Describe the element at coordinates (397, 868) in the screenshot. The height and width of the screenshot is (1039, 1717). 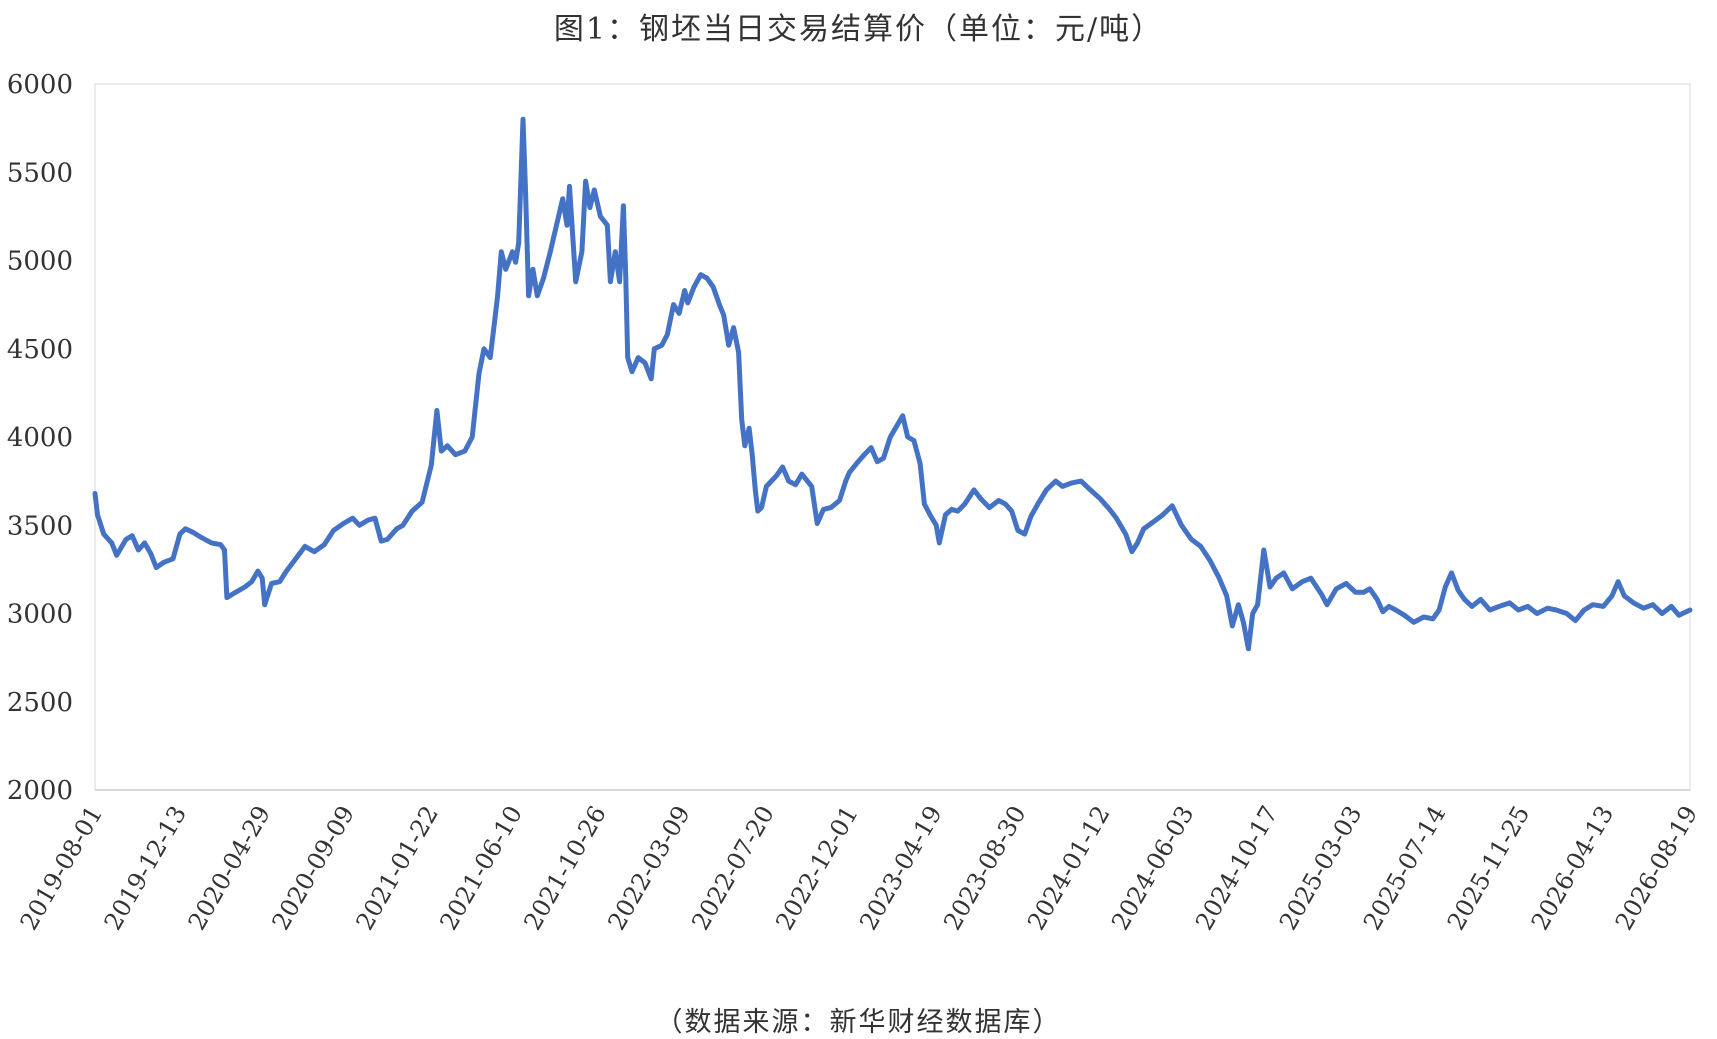
I see `x-tick-label: 2021-01-22` at that location.